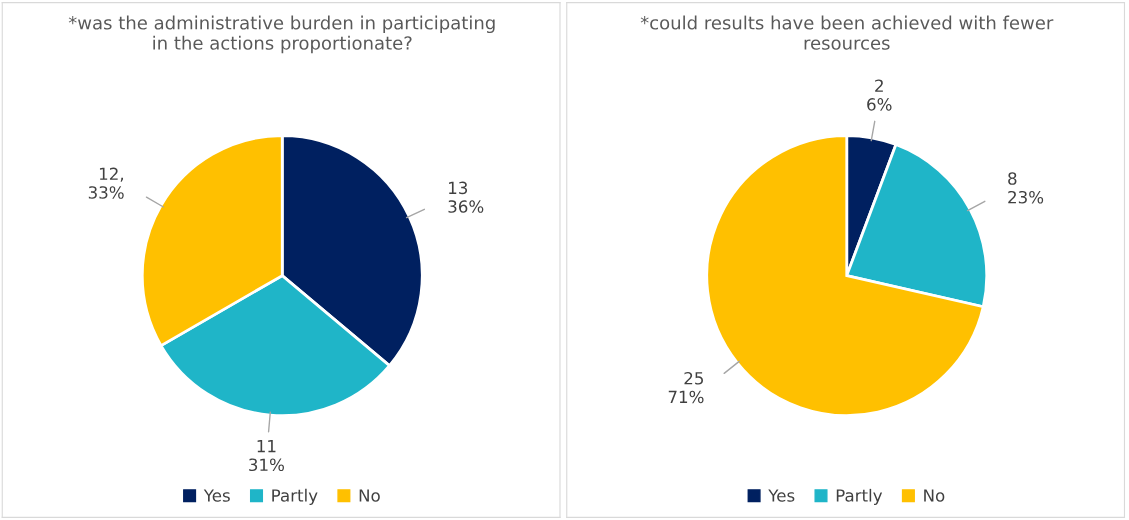 The width and height of the screenshot is (1129, 520). Describe the element at coordinates (281, 34) in the screenshot. I see `chart-title: *was the administrative burden in participating in the actions proportionate?` at that location.